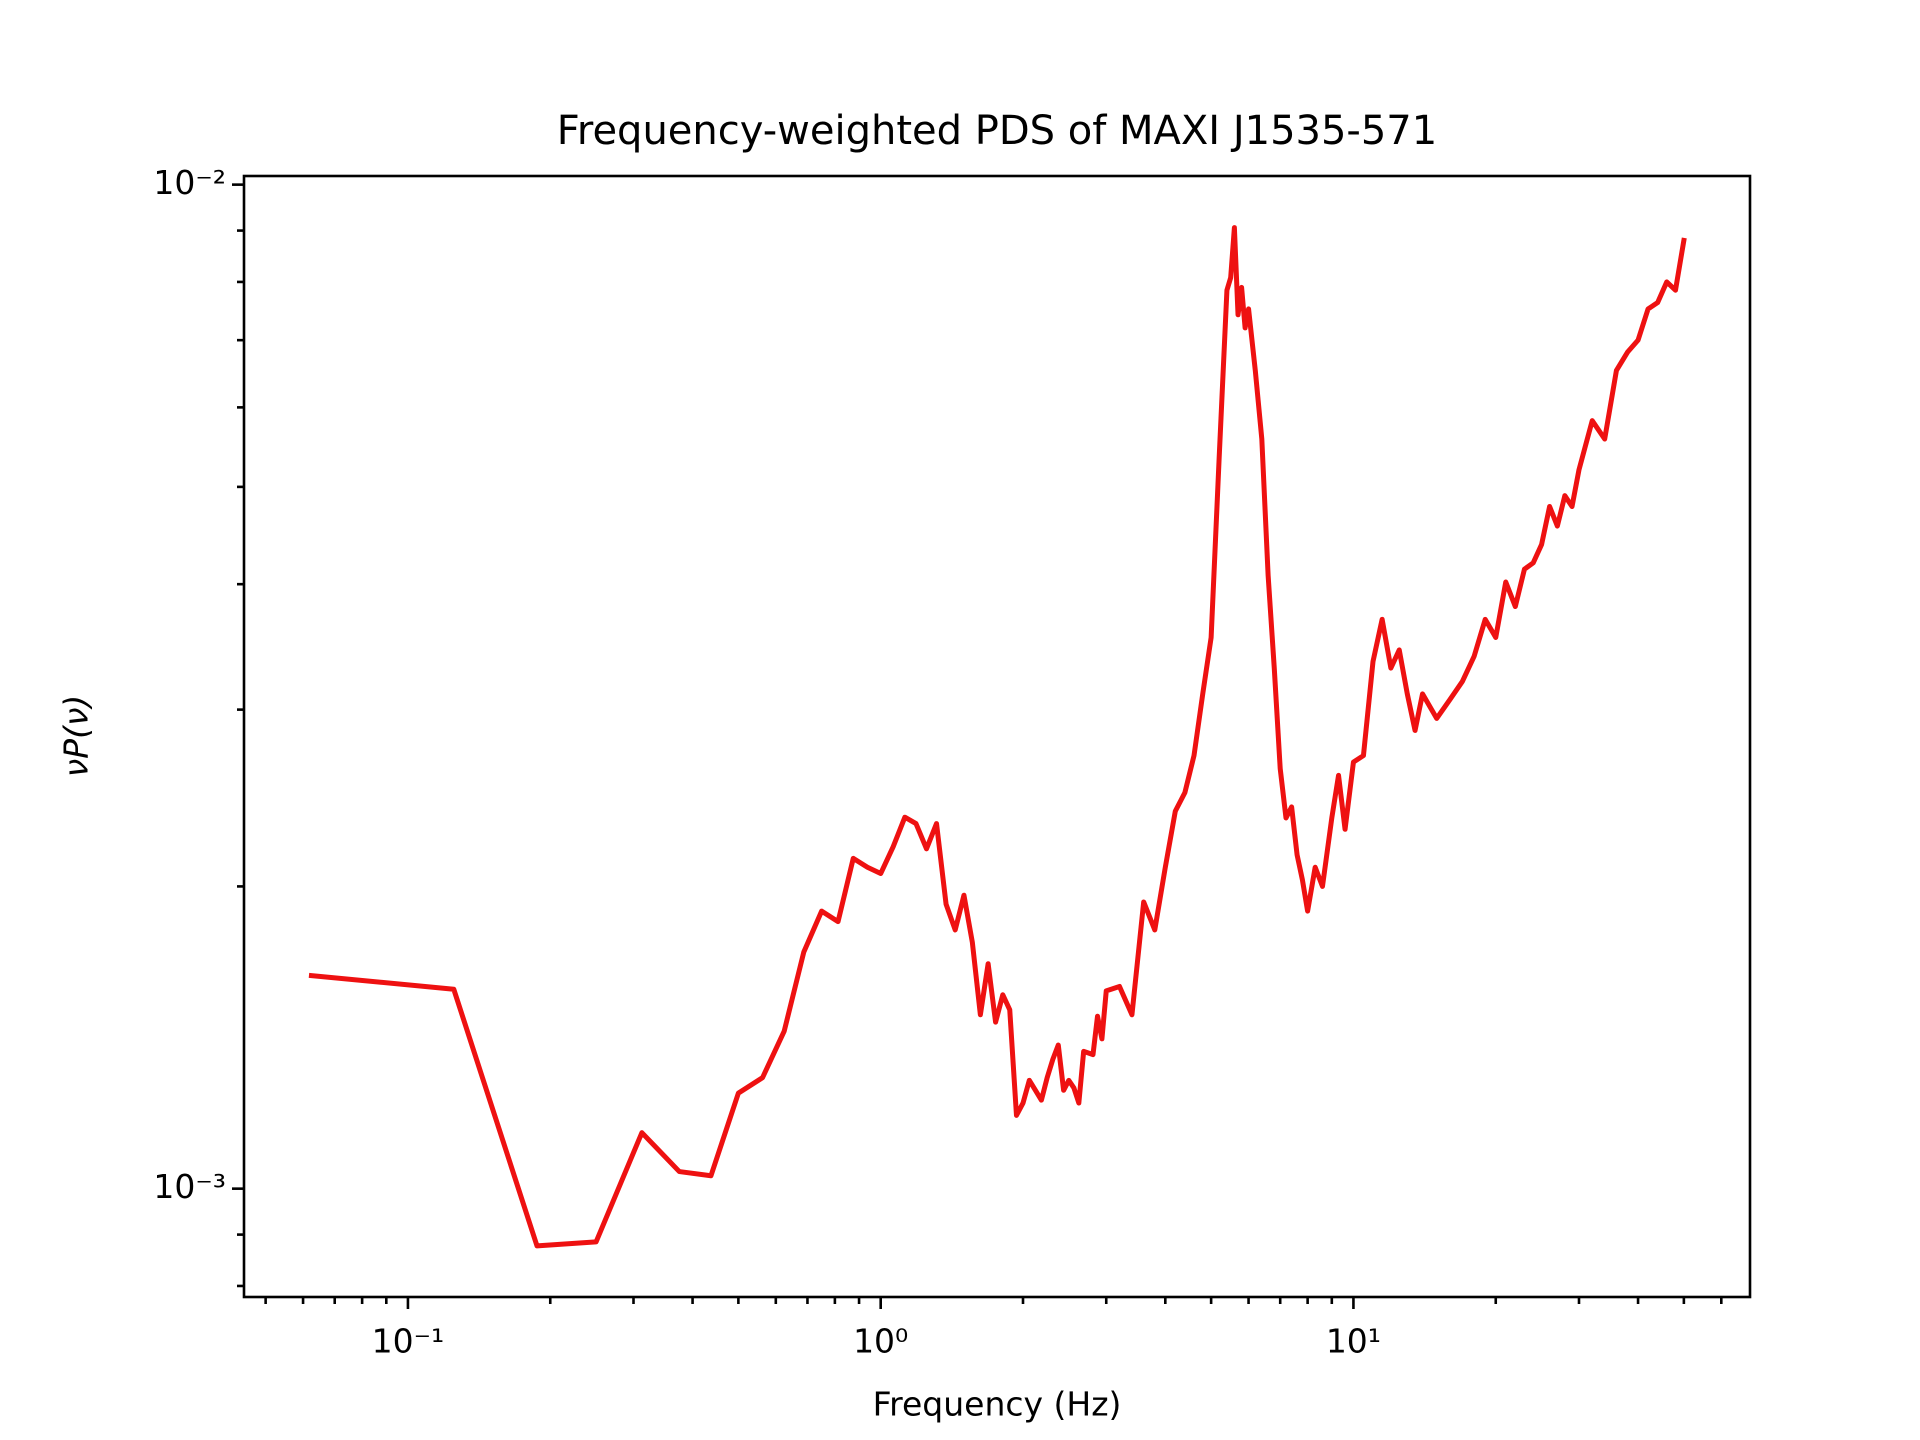 This screenshot has height=1440, width=1920. I want to click on x-tick-label: 10¹, so click(1353, 1341).